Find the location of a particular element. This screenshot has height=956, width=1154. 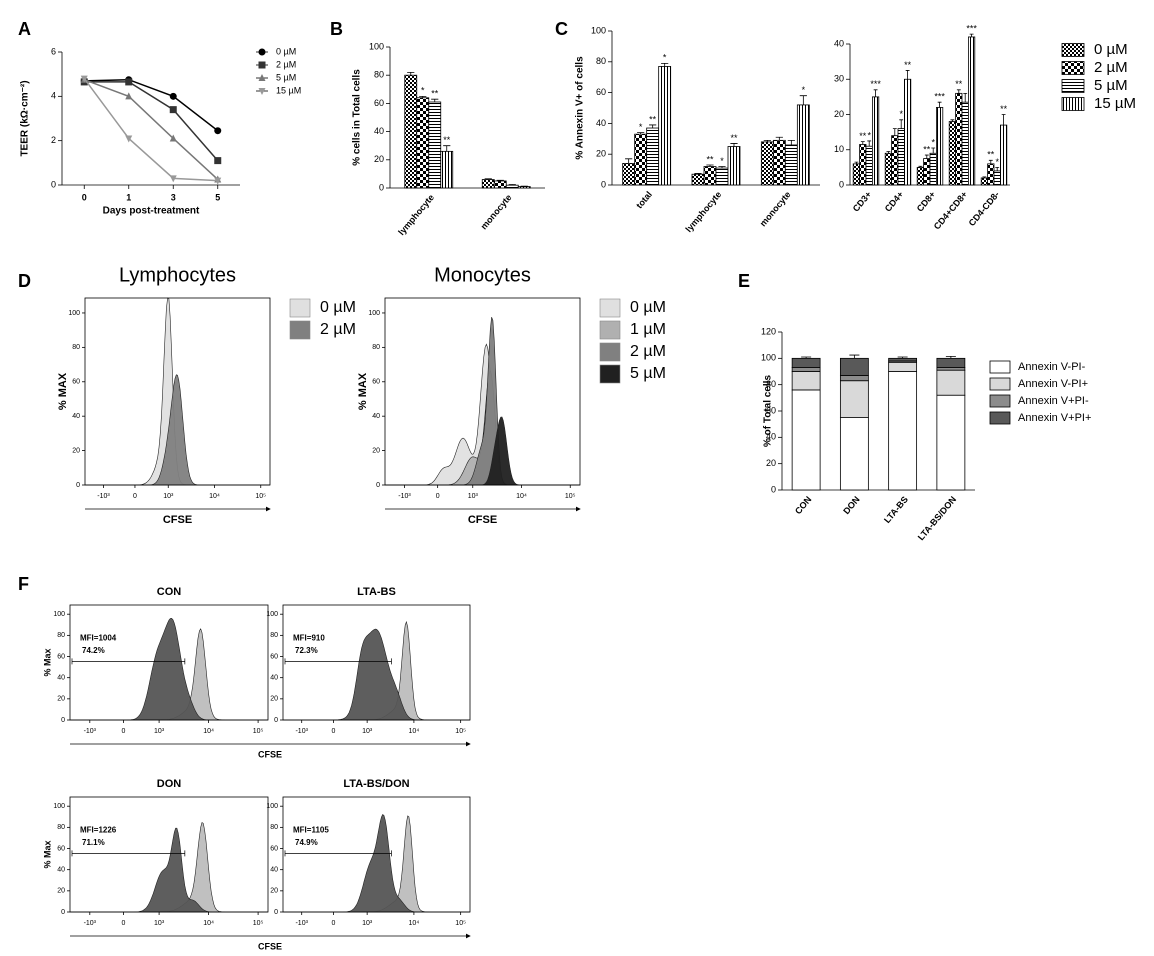

y-axis-label: % Annexin V+ of cells is located at coordinates (580, 108).